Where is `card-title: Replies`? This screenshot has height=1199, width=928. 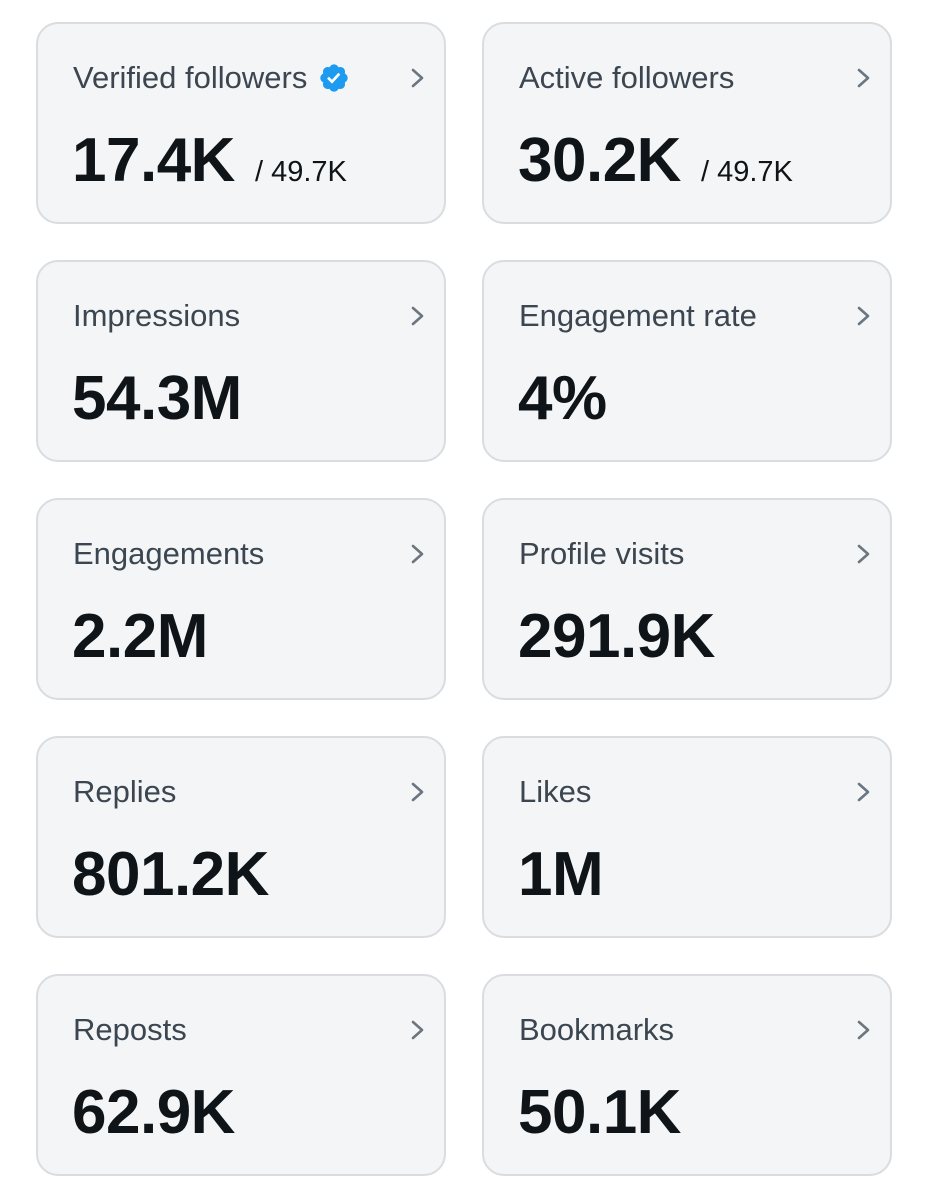 card-title: Replies is located at coordinates (124, 792).